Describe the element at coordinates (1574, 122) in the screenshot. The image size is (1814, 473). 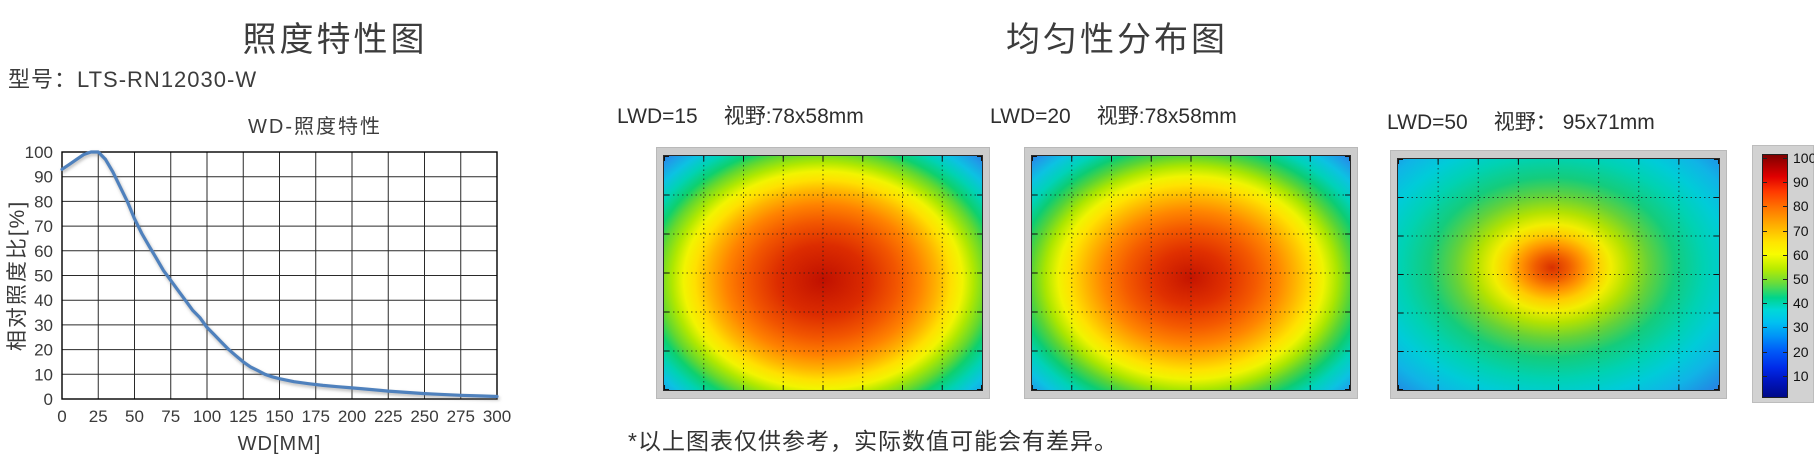
I see `fov-label: 视野： 95x71mm` at that location.